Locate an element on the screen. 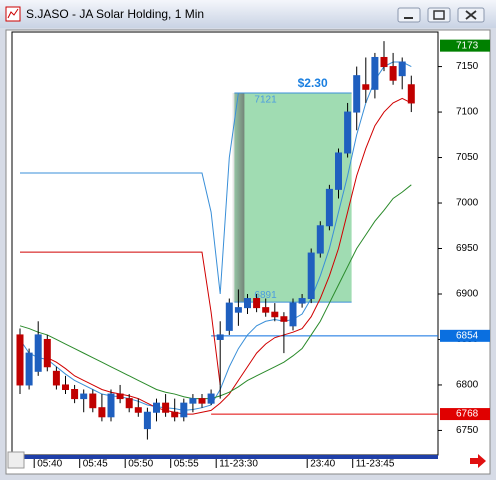 The image size is (496, 485). indicator-line is located at coordinates (120, 318).